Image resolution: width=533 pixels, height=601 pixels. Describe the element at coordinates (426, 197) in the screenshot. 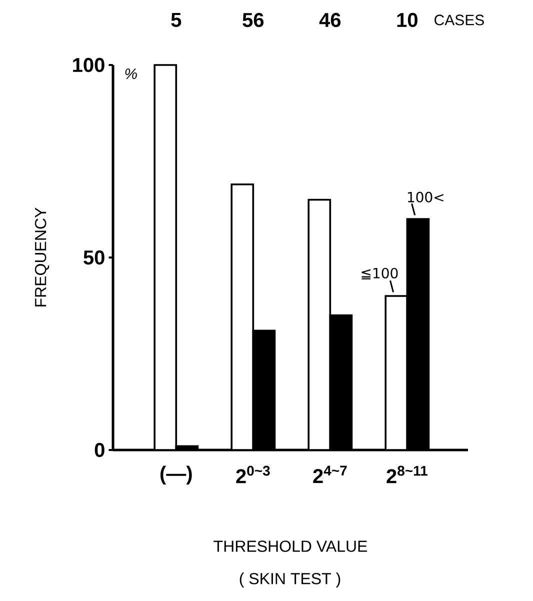

I see `series-label: 100<` at that location.